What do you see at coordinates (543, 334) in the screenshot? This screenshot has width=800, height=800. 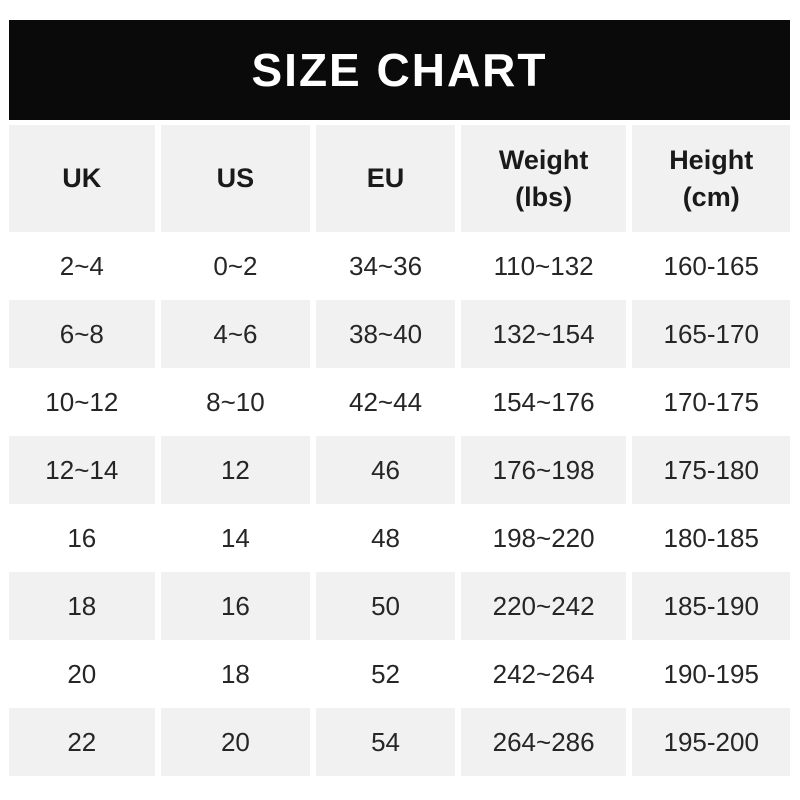 I see `table-cell-weight: 132~154` at bounding box center [543, 334].